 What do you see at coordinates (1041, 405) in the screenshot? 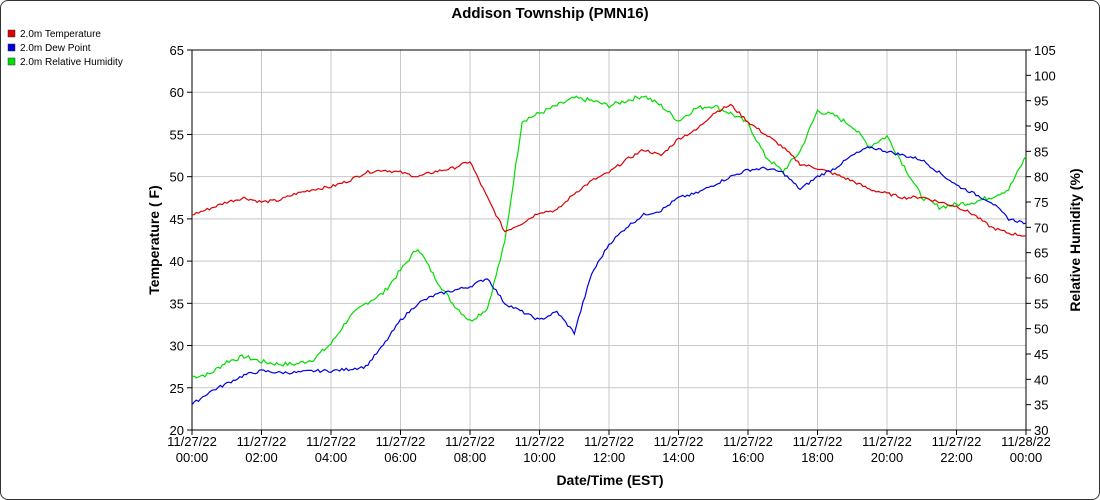
I see `y2-tick-label: 35` at bounding box center [1041, 405].